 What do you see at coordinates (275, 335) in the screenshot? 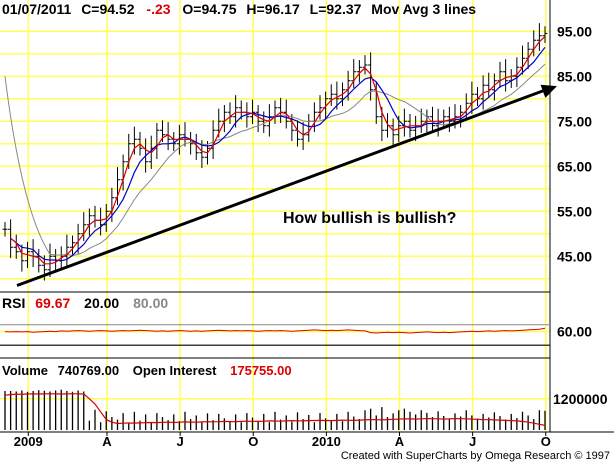
I see `rsi-guide-lines` at bounding box center [275, 335].